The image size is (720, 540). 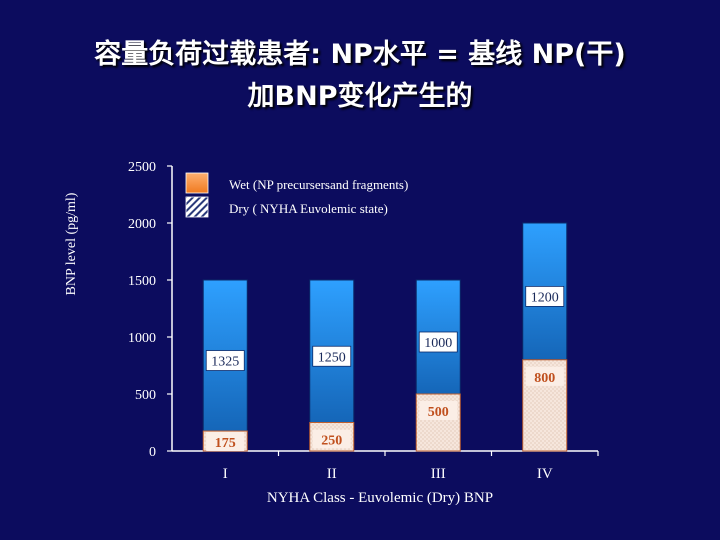 What do you see at coordinates (225, 474) in the screenshot?
I see `x-tick-label: I` at bounding box center [225, 474].